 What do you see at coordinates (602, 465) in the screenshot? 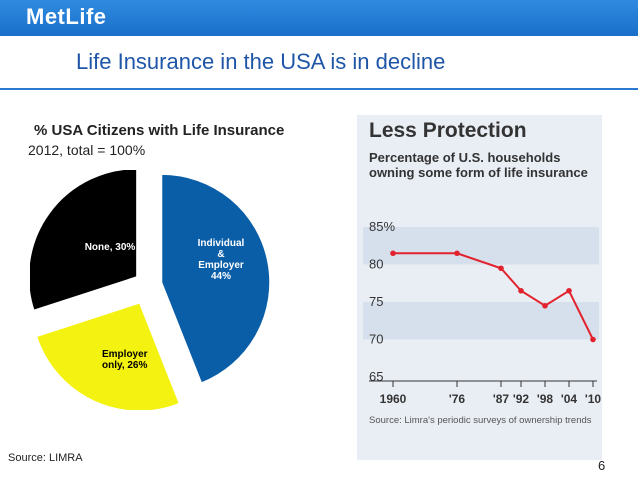
I see `page-number: 6` at bounding box center [602, 465].